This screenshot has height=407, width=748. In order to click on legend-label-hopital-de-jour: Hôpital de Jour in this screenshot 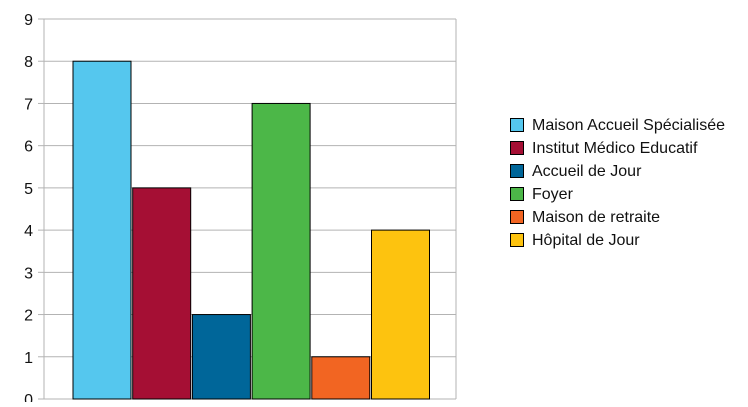, I will do `click(586, 240)`.